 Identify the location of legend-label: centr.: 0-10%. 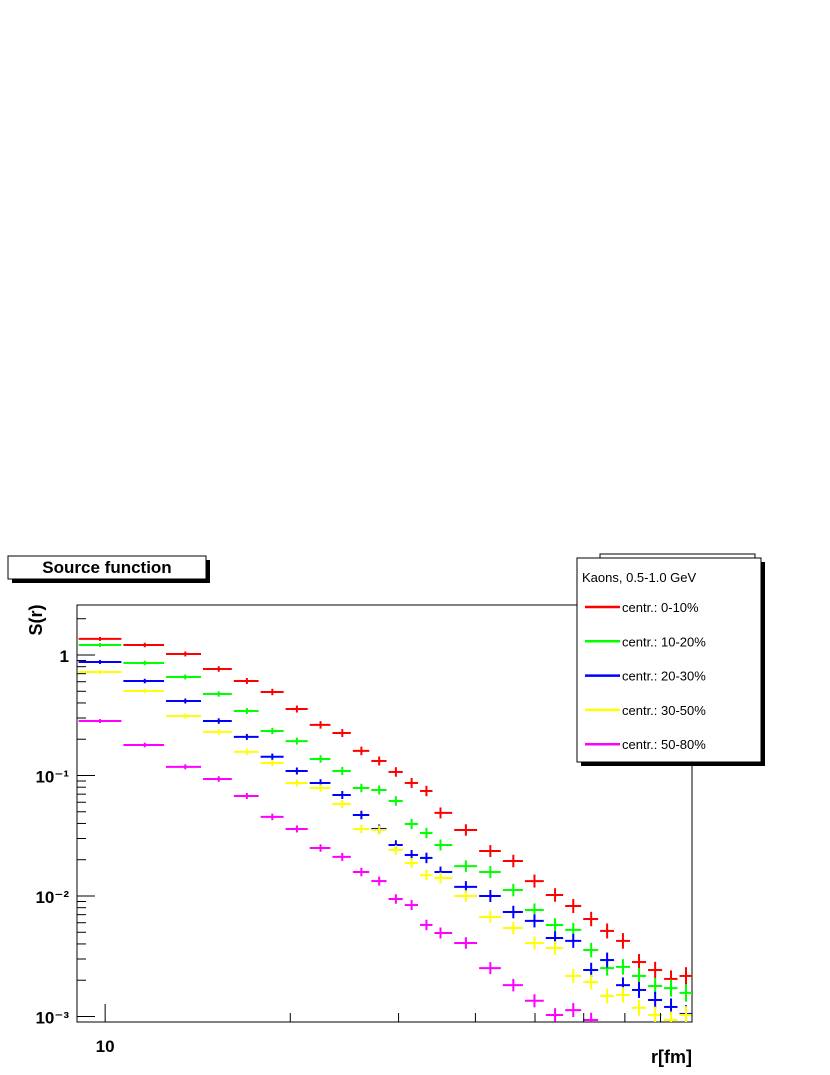
(660, 607).